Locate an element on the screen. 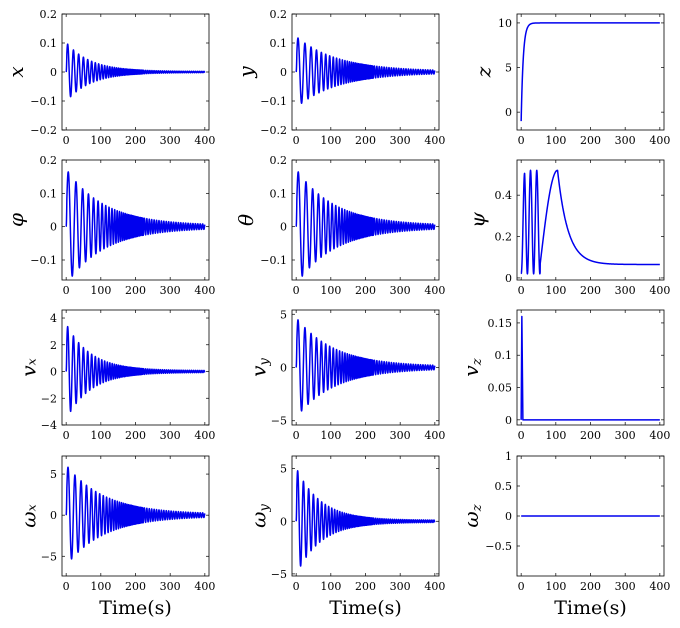  subplot-z: 0 100 200 300 400 0 5 10 z is located at coordinates (570, 80).